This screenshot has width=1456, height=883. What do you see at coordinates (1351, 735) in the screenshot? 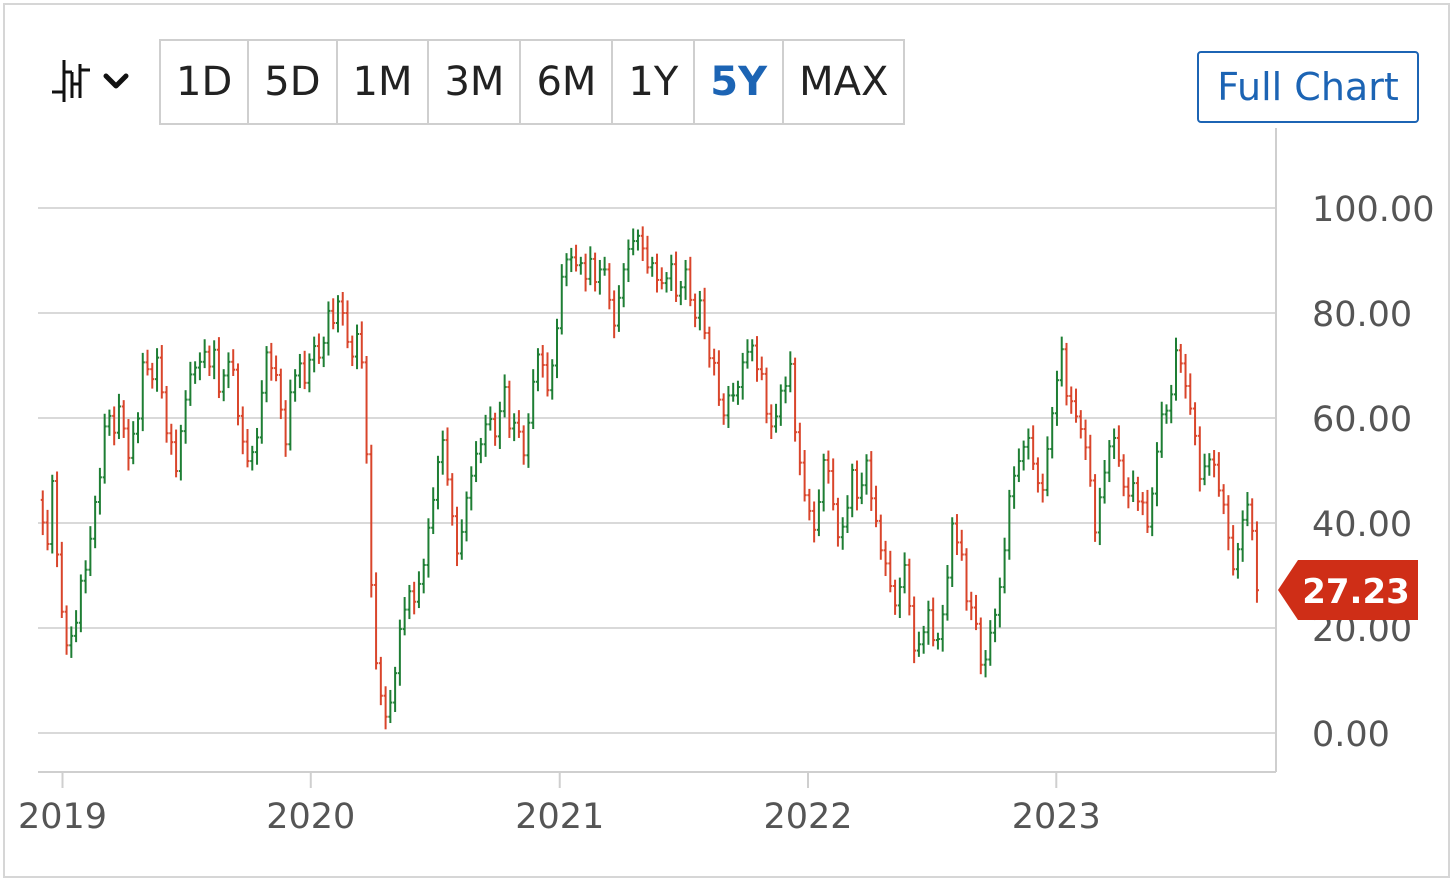
I see `y-tick-label: 0.00` at bounding box center [1351, 735].